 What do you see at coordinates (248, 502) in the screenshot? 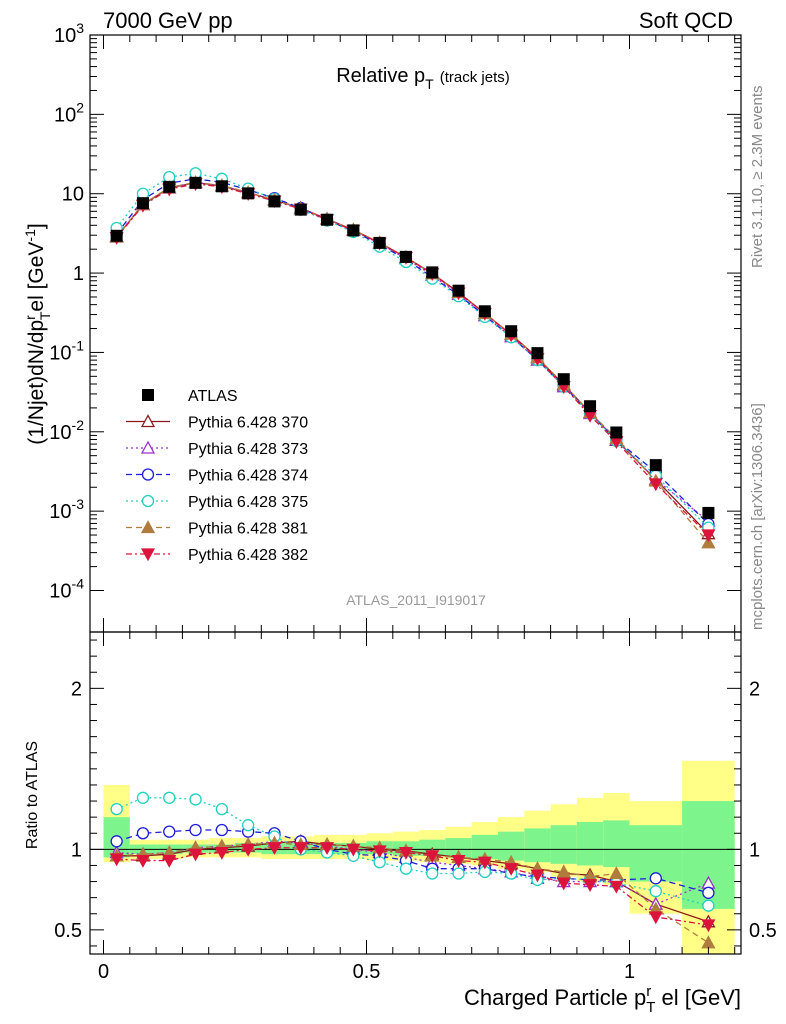
I see `legend-label: Pythia 6.428 375` at bounding box center [248, 502].